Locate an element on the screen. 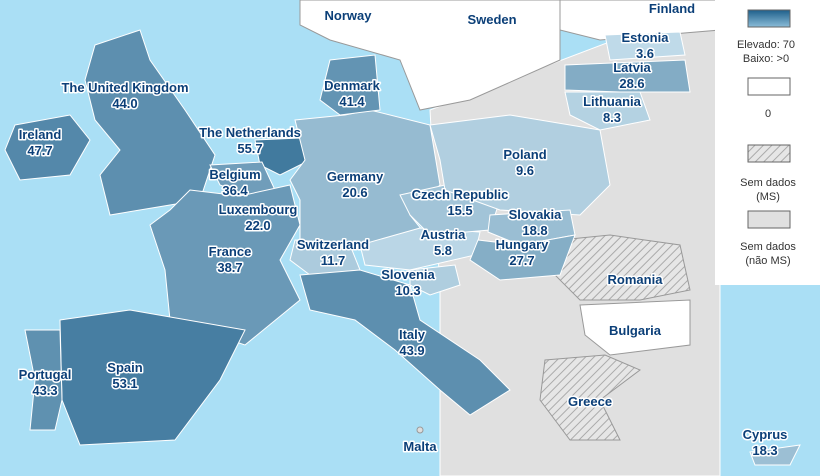 The width and height of the screenshot is (820, 476). country-name: Czech Republic is located at coordinates (460, 194).